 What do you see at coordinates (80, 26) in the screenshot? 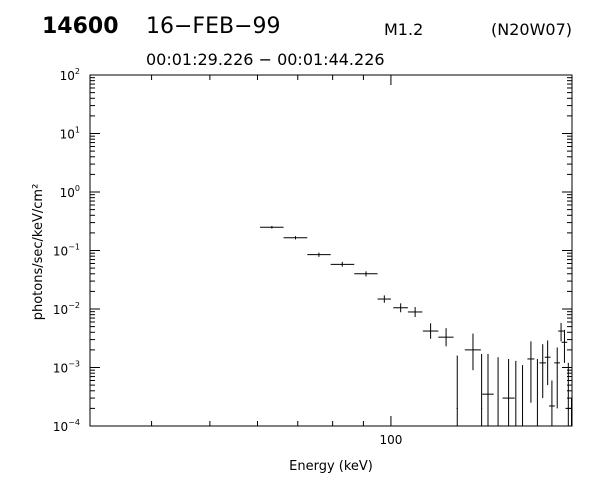
I see `event-id: 14600` at bounding box center [80, 26].